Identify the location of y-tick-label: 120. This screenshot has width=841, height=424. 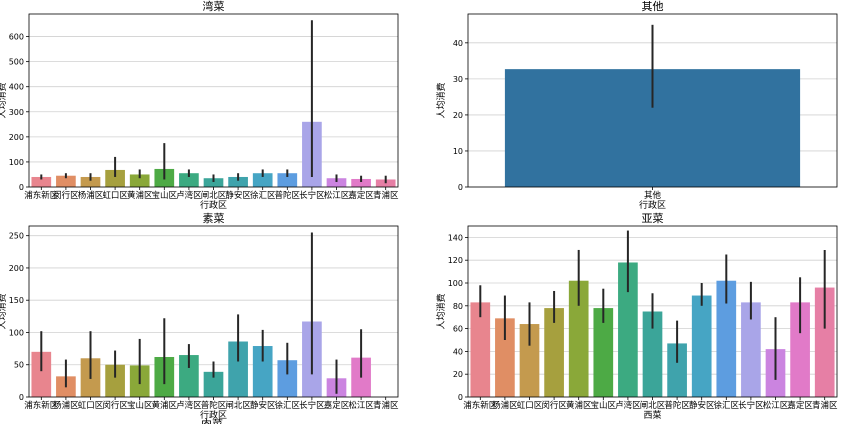
(455, 260).